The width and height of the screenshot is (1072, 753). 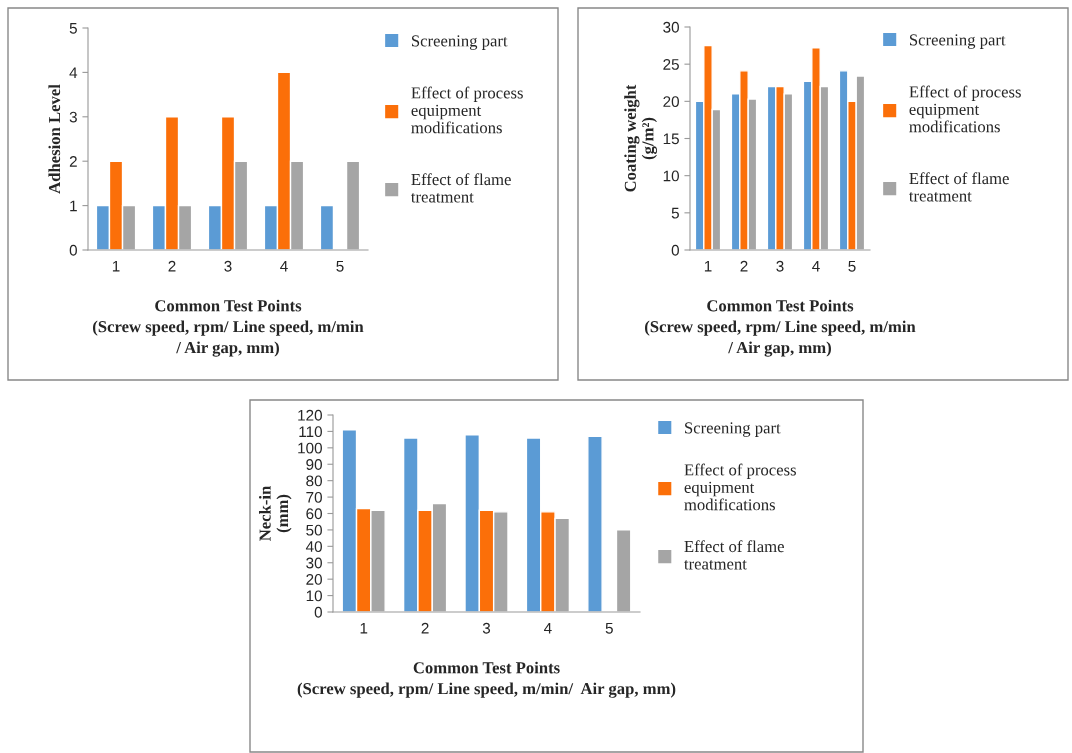 I want to click on y-tick-label: 2, so click(x=73, y=161).